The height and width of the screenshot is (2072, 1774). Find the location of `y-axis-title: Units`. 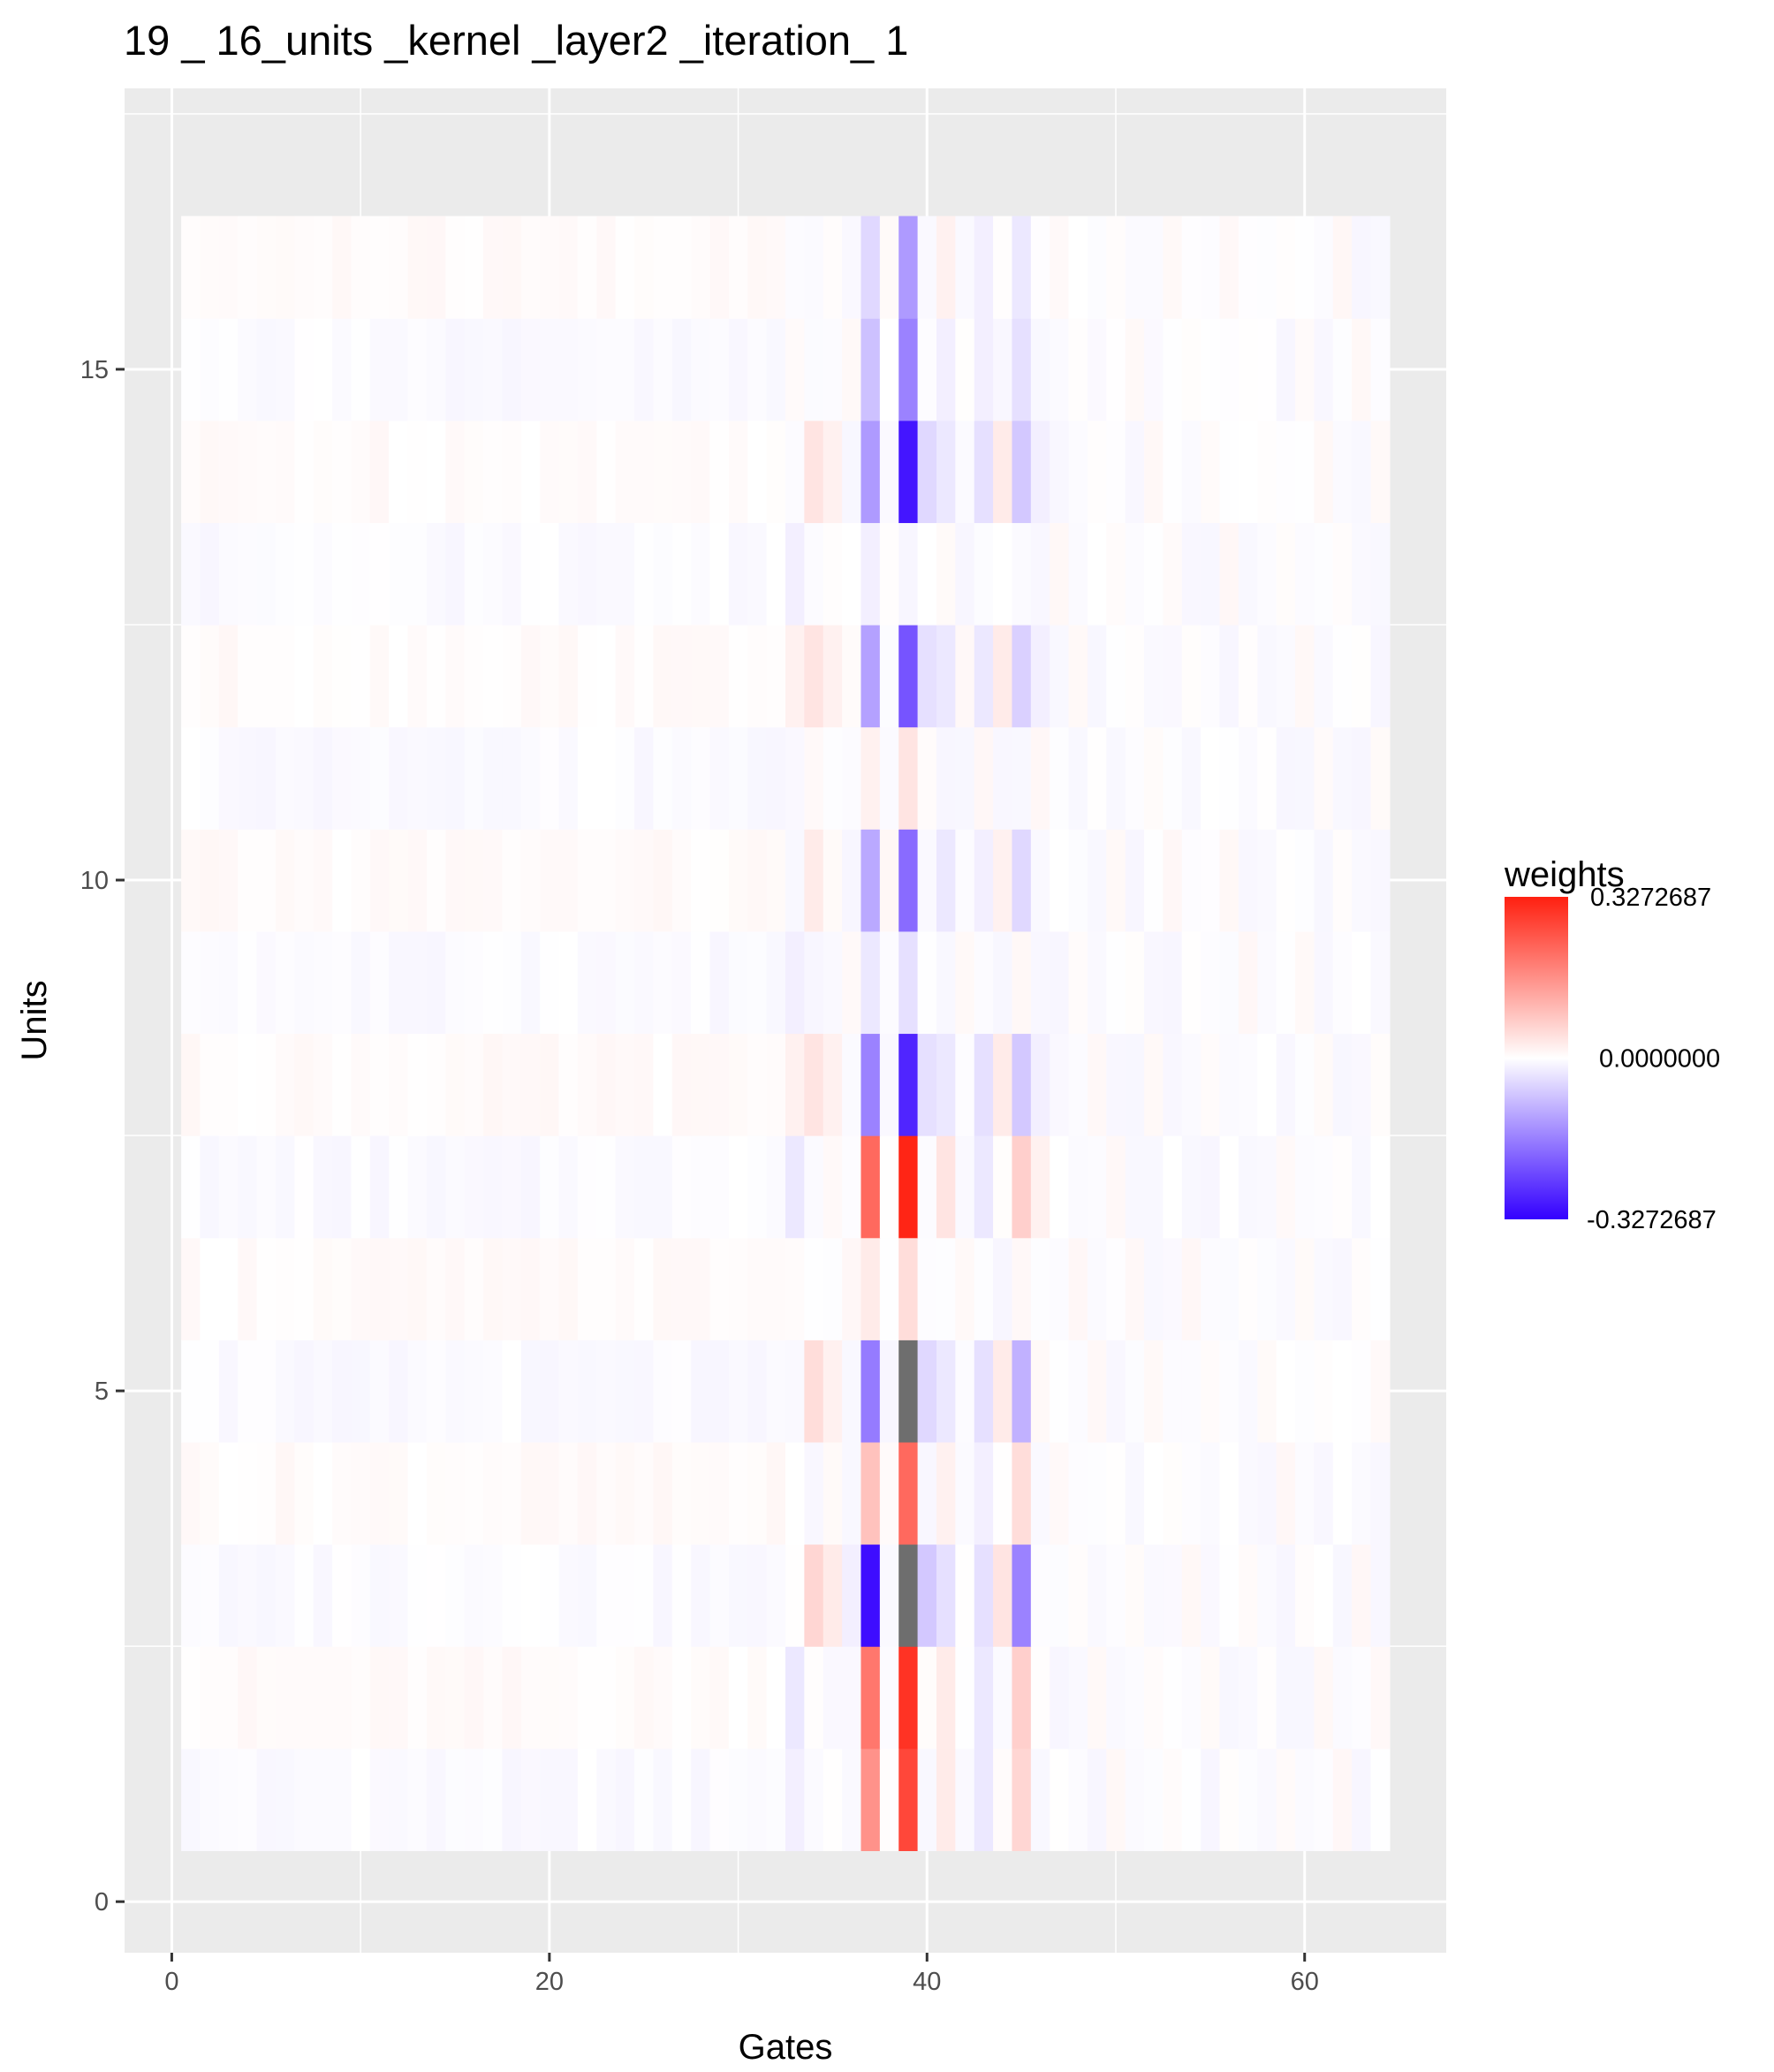

y-axis-title: Units is located at coordinates (34, 1020).